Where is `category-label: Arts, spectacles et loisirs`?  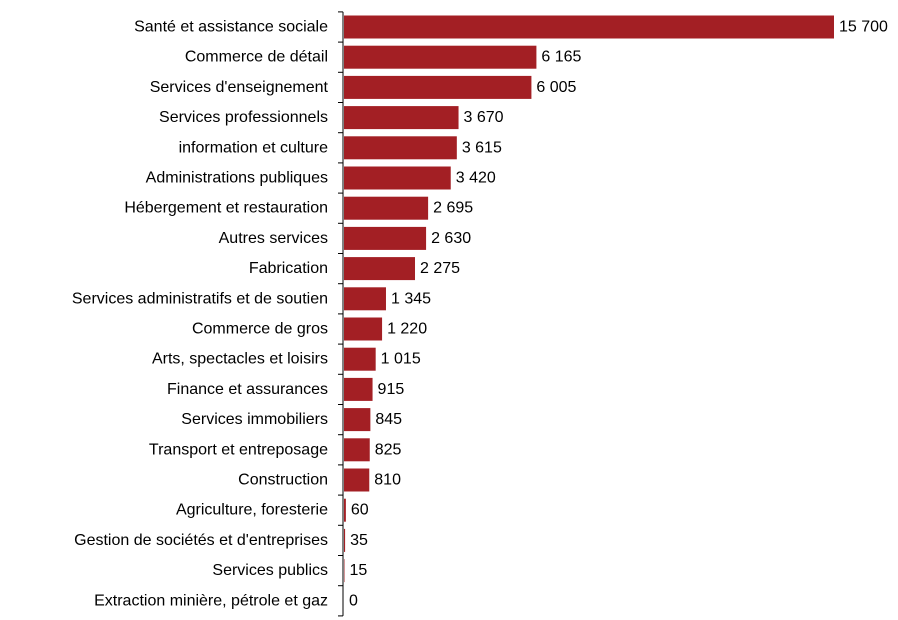
category-label: Arts, spectacles et loisirs is located at coordinates (240, 359).